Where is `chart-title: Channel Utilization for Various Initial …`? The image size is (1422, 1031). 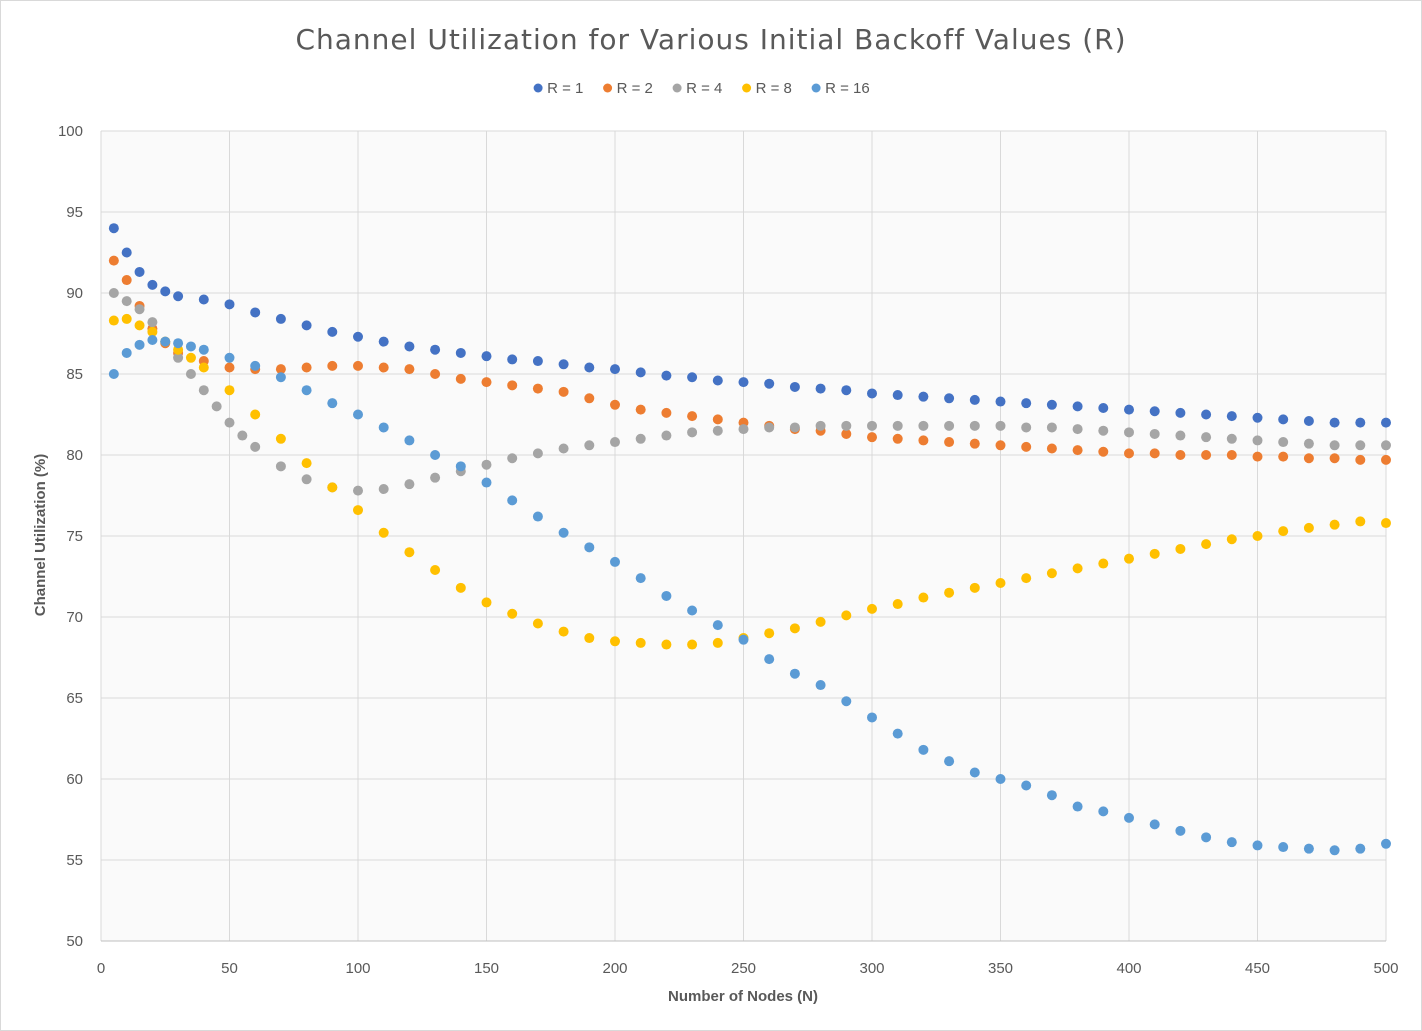
chart-title: Channel Utilization for Various Initial … is located at coordinates (710, 39).